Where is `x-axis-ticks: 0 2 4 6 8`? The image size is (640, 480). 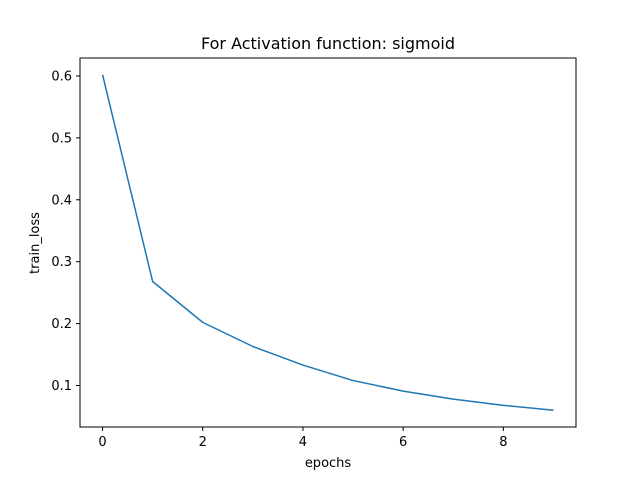
x-axis-ticks: 0 2 4 6 8 is located at coordinates (302, 438).